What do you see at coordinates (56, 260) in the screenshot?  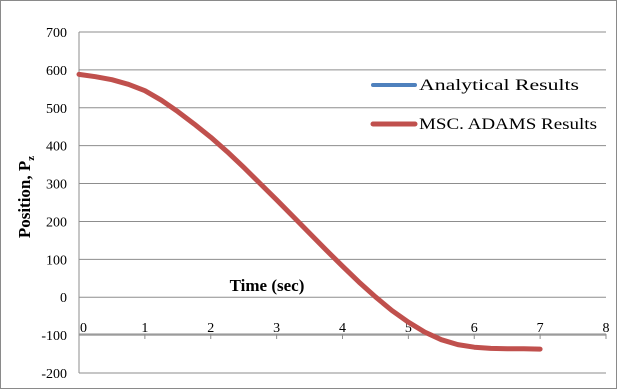 I see `y-tick-label-6: 100` at bounding box center [56, 260].